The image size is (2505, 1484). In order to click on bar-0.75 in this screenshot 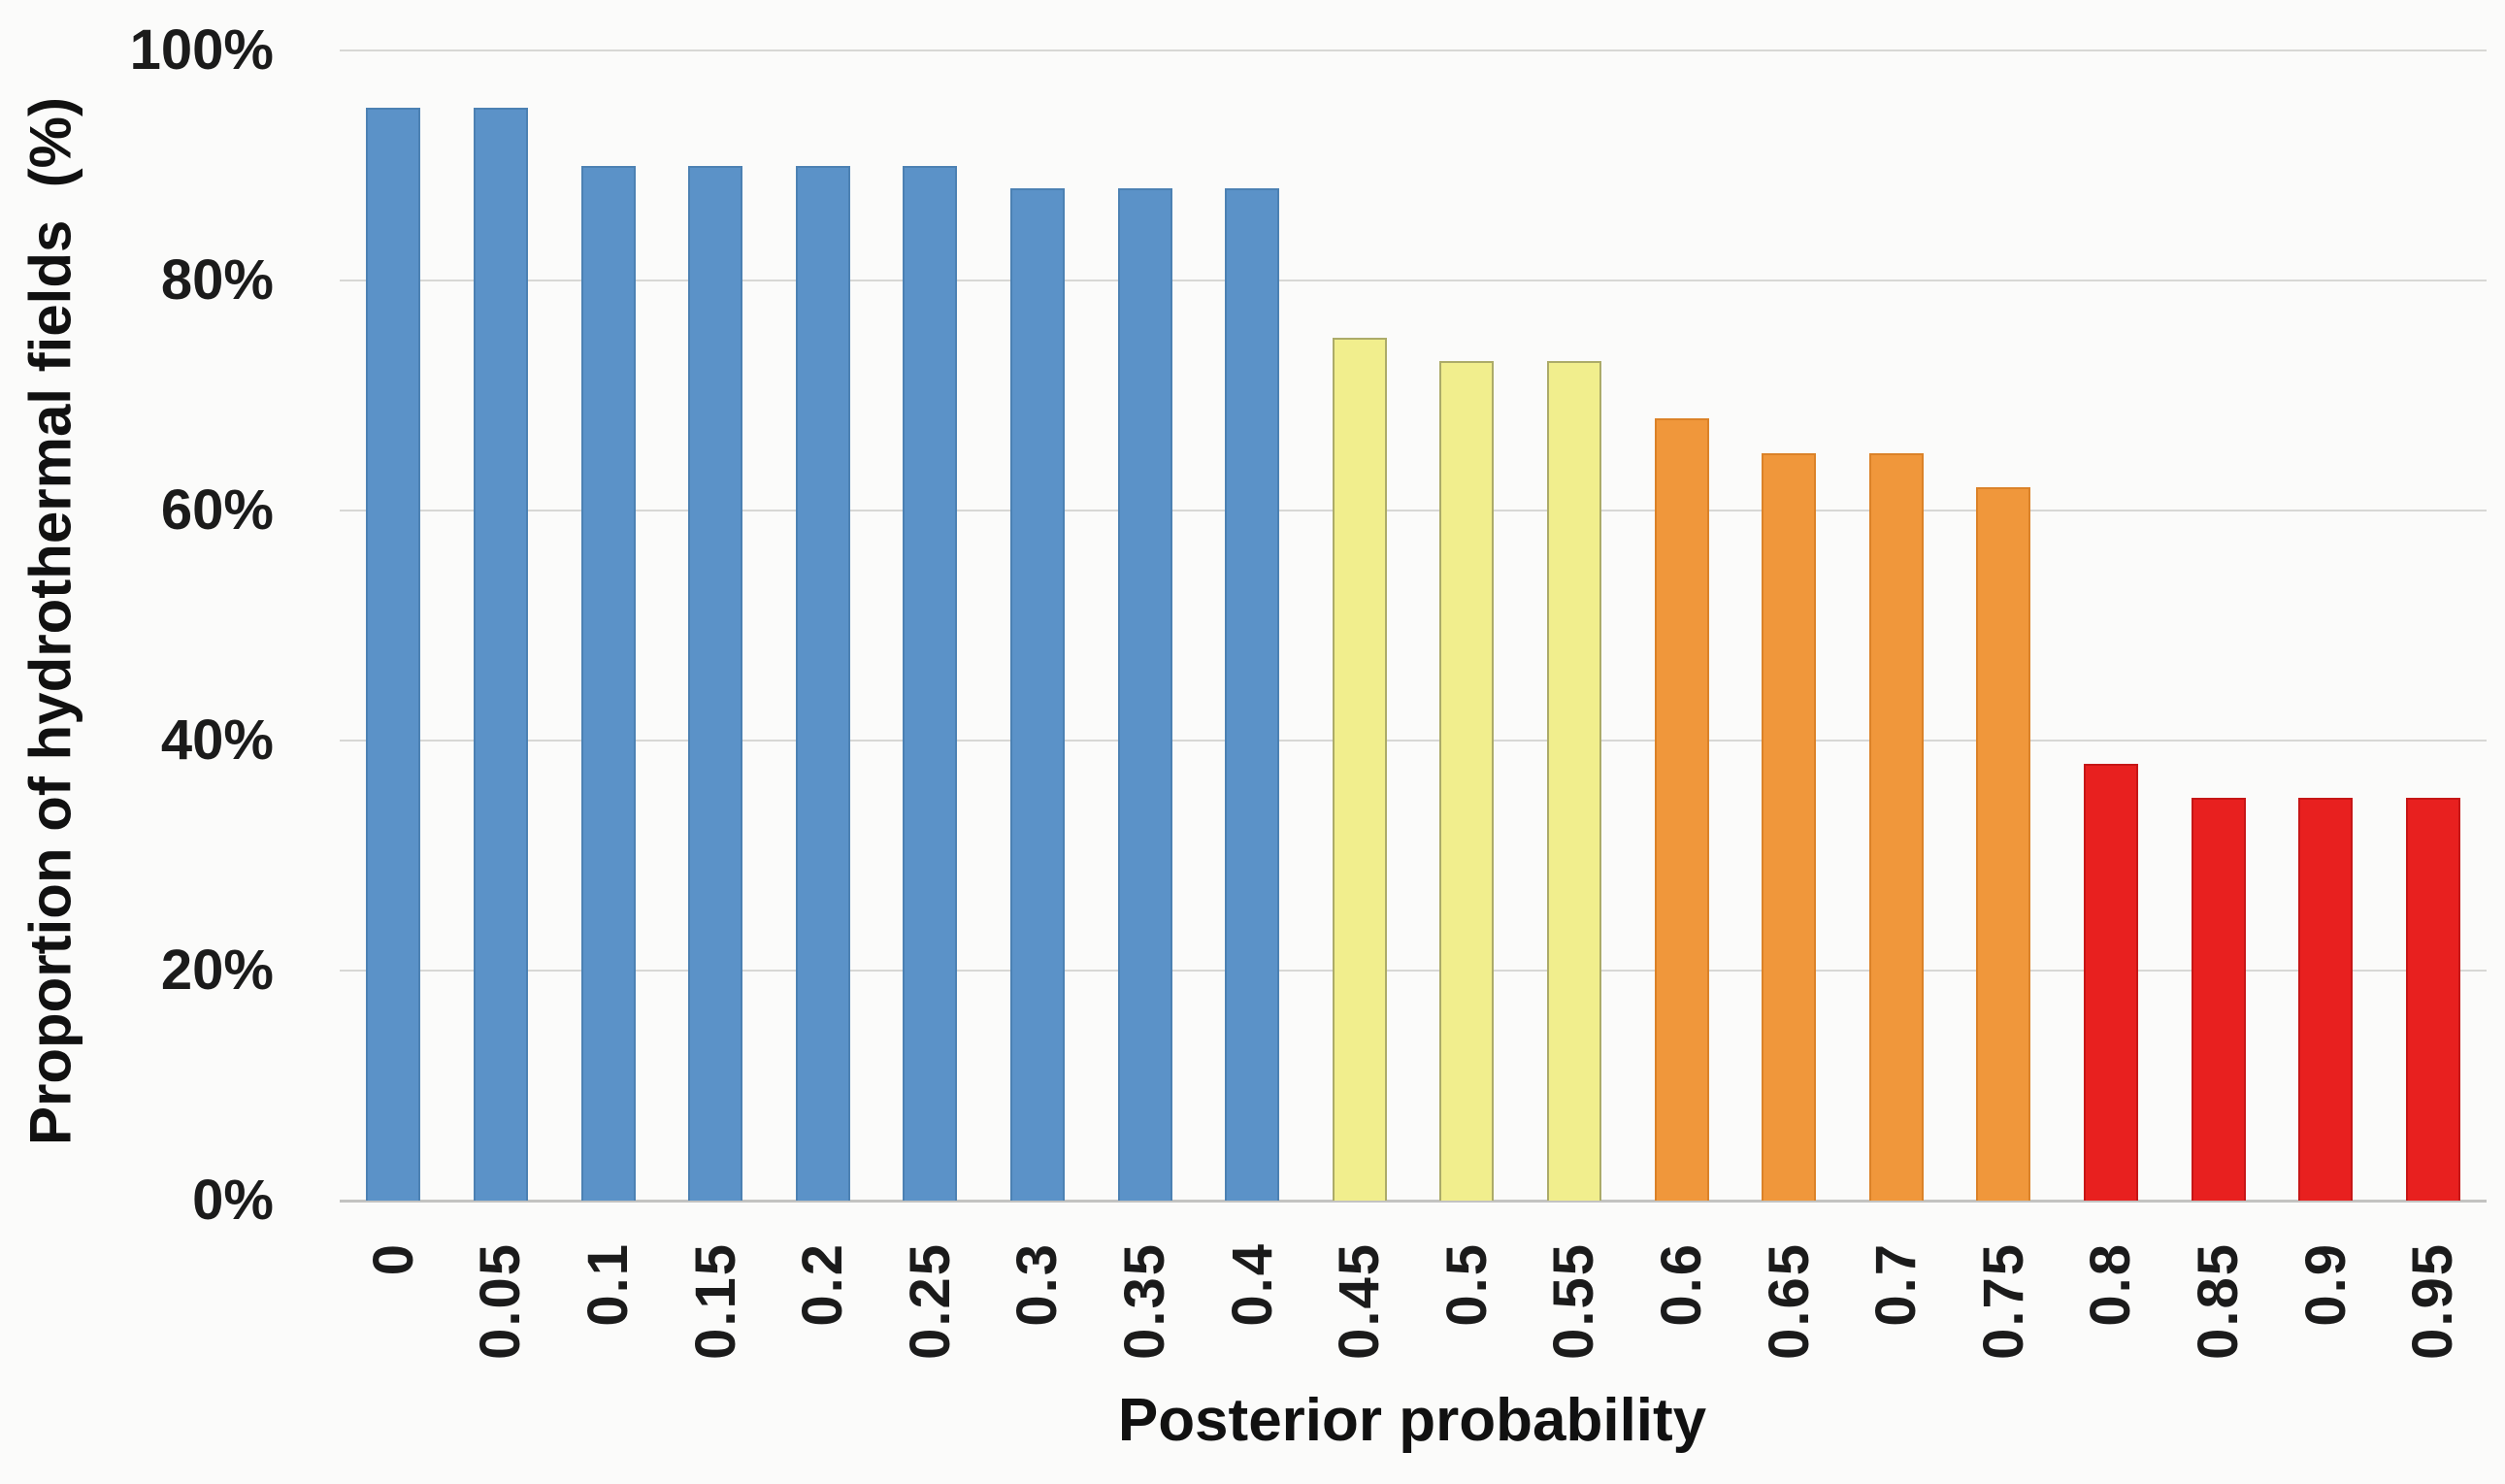, I will do `click(2003, 844)`.